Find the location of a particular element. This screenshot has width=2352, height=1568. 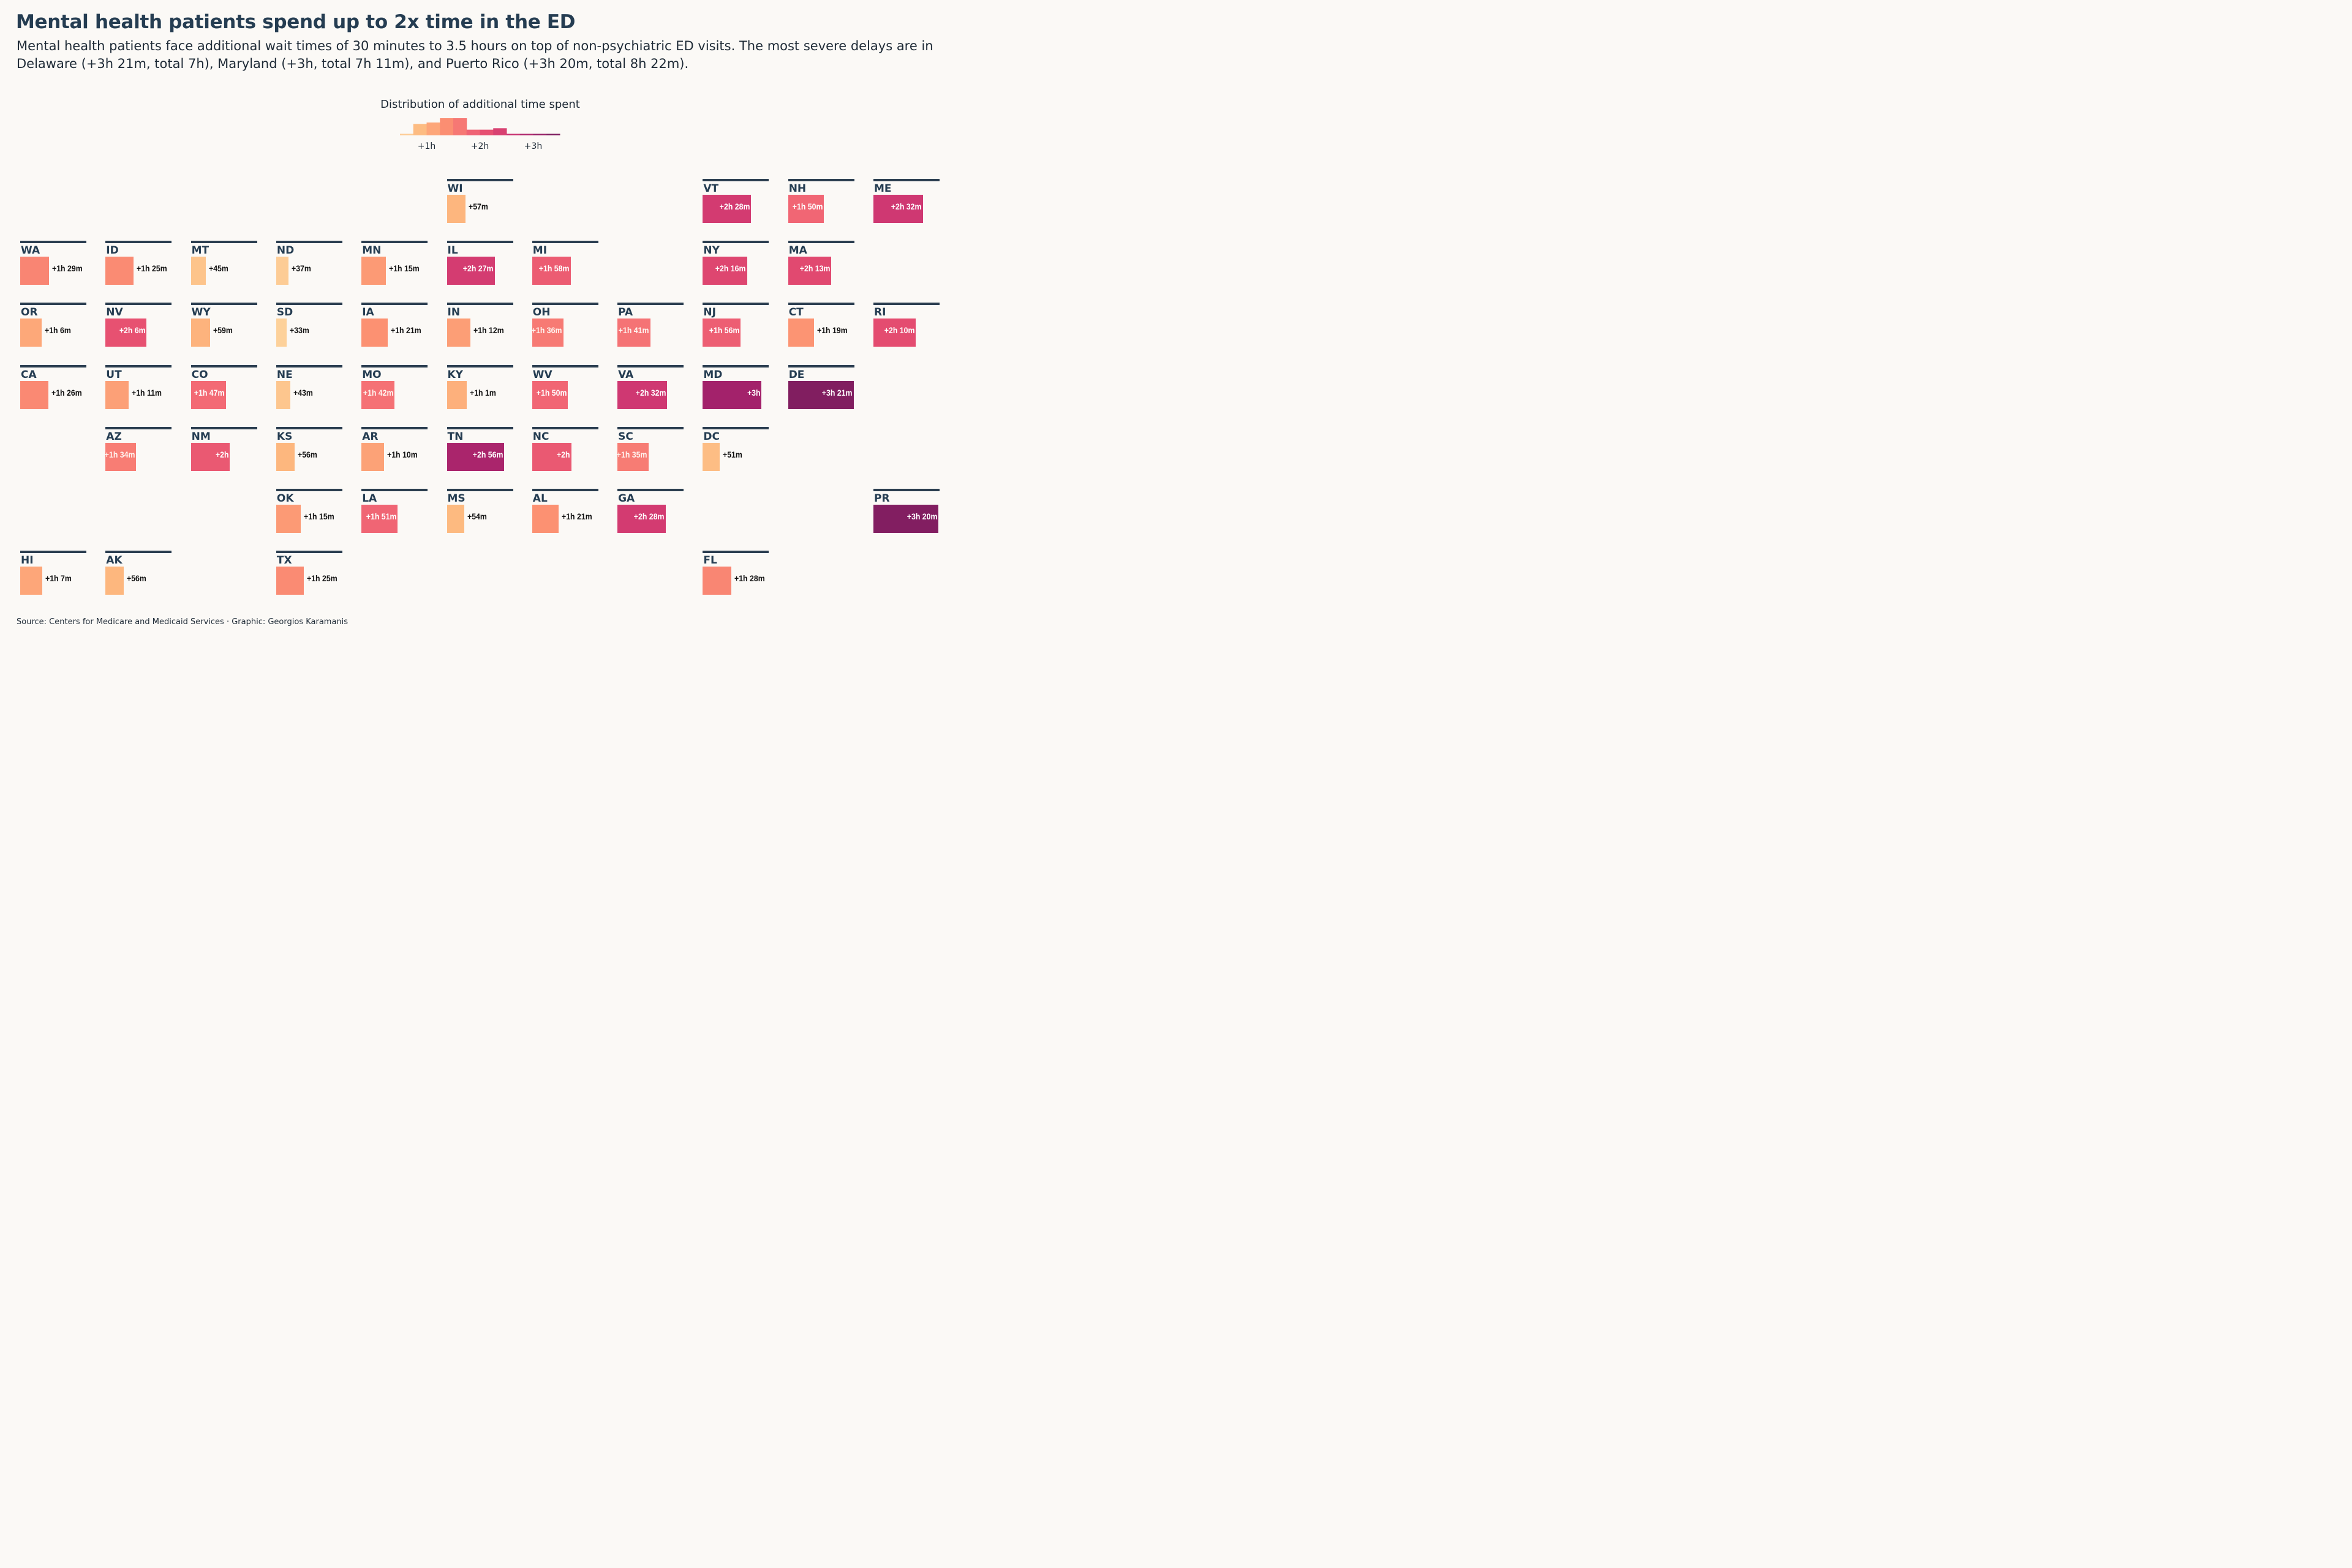

state-abbr: GA is located at coordinates (627, 499).